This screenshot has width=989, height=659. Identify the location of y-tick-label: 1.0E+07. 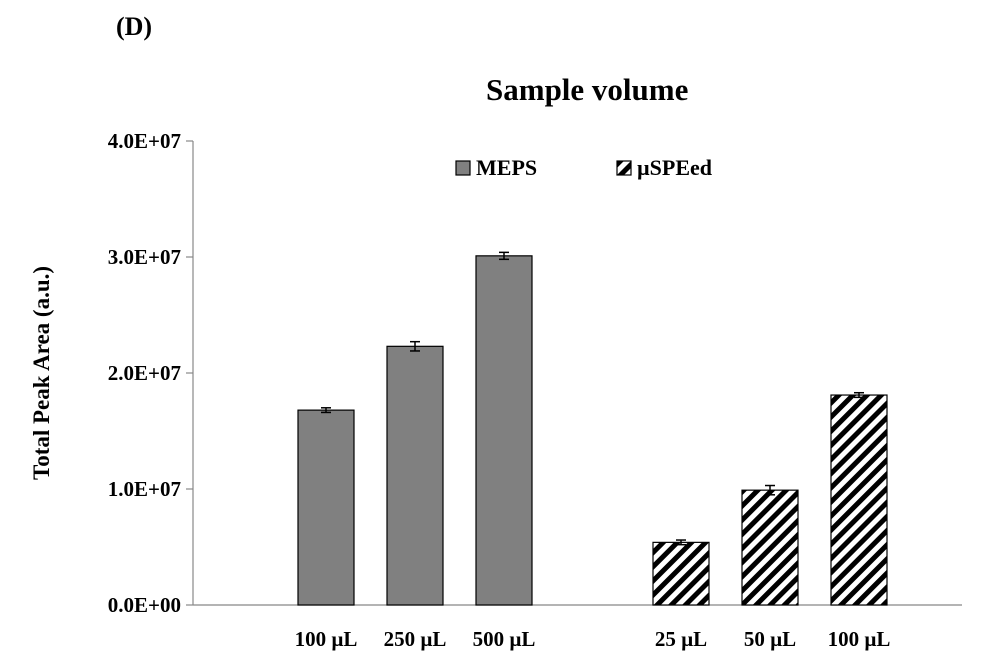
(144, 489).